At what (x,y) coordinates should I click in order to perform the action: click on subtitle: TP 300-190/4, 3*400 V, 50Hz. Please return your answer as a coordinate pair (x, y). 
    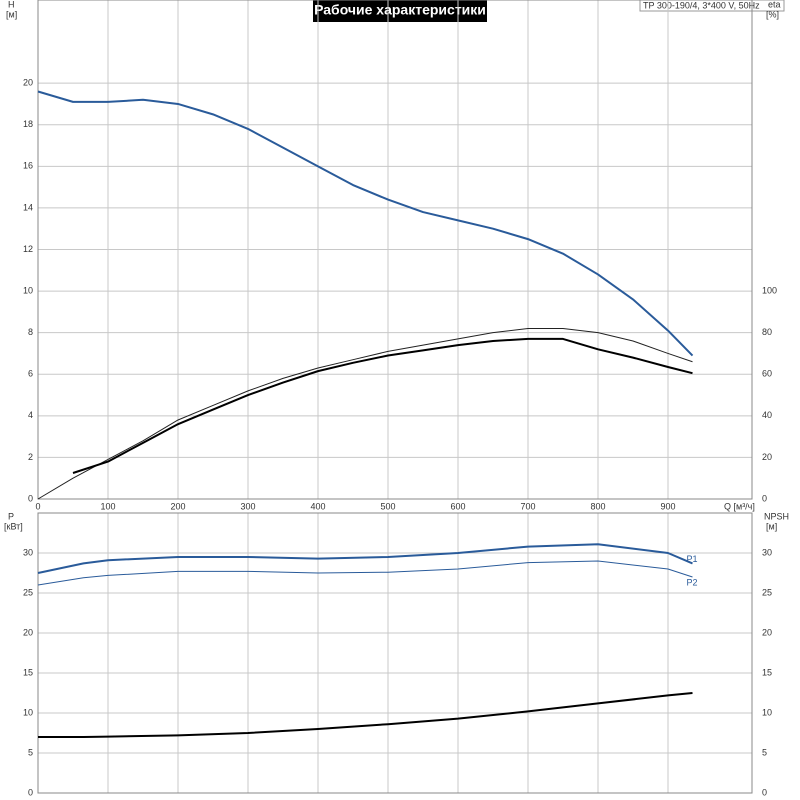
    Looking at the image, I should click on (701, 5).